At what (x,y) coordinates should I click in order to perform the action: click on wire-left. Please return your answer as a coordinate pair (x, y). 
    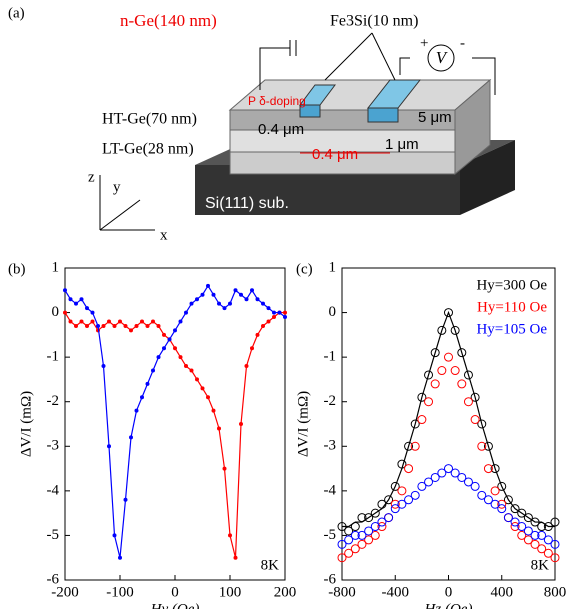
    Looking at the image, I should click on (274, 68).